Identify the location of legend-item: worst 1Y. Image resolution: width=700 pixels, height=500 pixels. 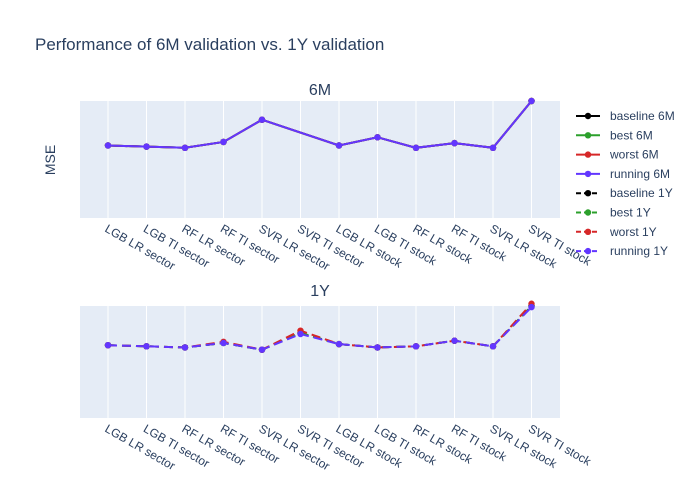
(616, 232).